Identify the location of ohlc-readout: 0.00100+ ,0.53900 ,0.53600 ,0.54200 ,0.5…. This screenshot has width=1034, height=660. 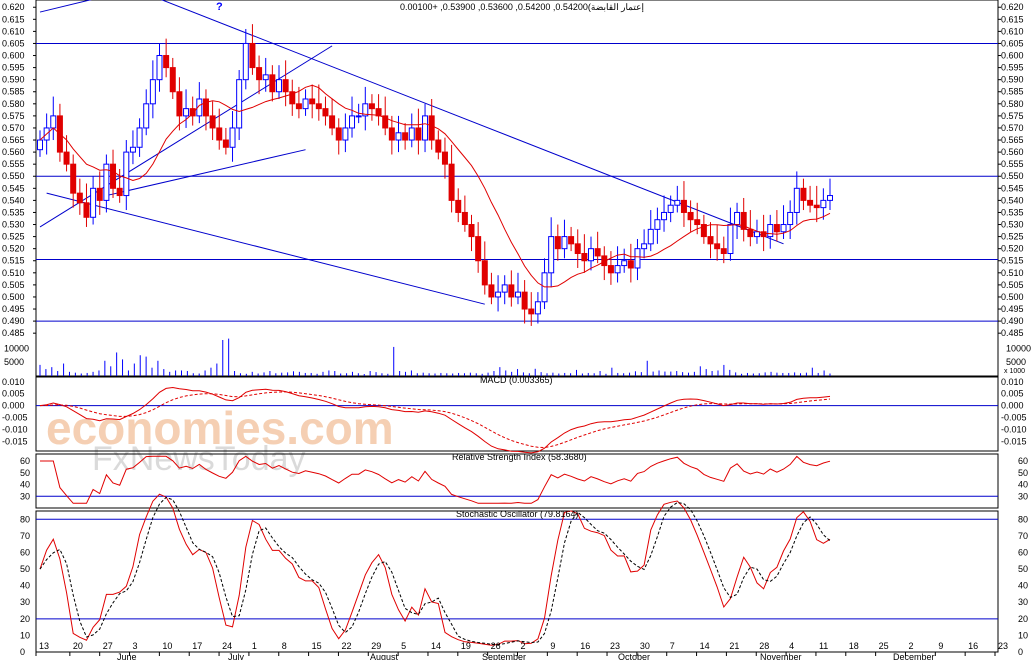
(522, 7).